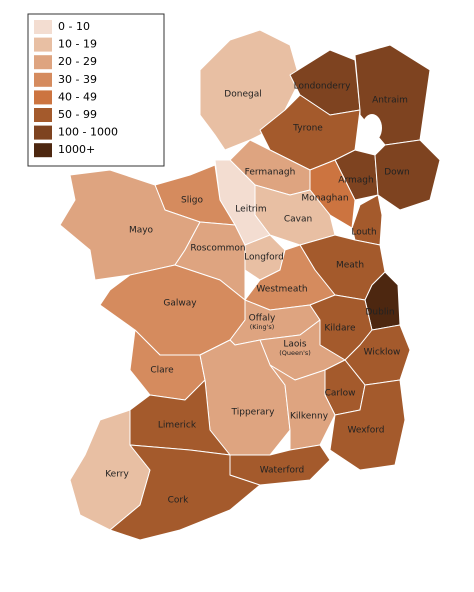 The height and width of the screenshot is (592, 474). What do you see at coordinates (355, 181) in the screenshot?
I see `county-label: Armagh` at bounding box center [355, 181].